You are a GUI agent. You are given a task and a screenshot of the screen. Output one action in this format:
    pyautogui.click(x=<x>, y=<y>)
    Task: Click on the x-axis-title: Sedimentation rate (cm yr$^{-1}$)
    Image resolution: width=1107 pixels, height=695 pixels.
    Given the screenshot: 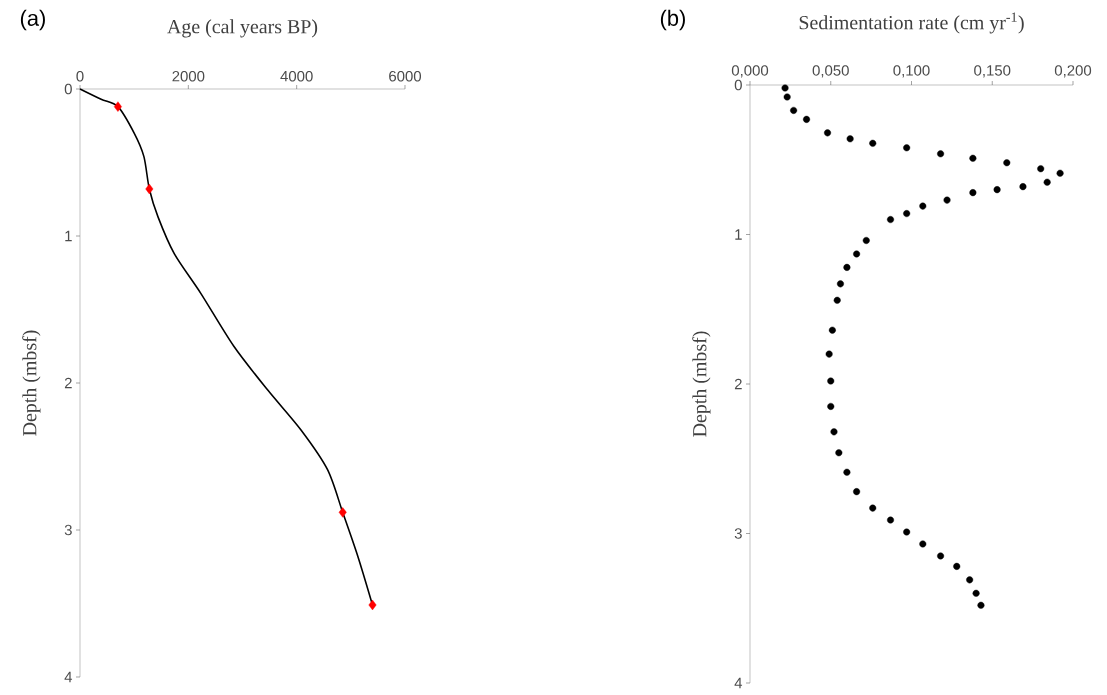 What is the action you would take?
    pyautogui.click(x=911, y=23)
    